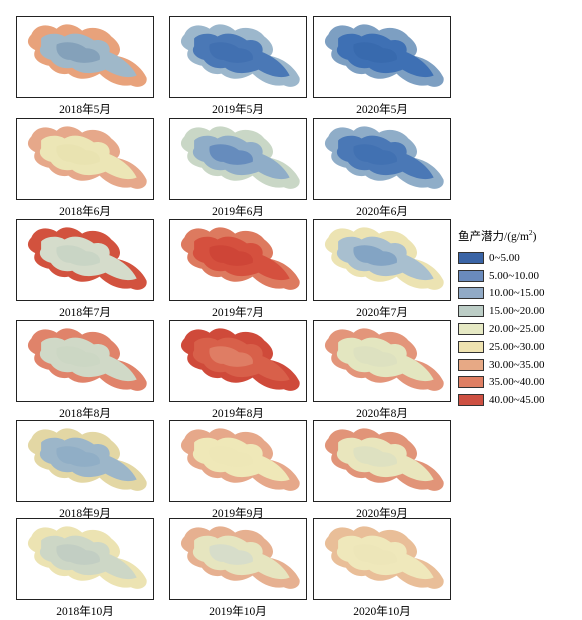  Describe the element at coordinates (238, 514) in the screenshot. I see `panel-caption: 2019年9月` at that location.